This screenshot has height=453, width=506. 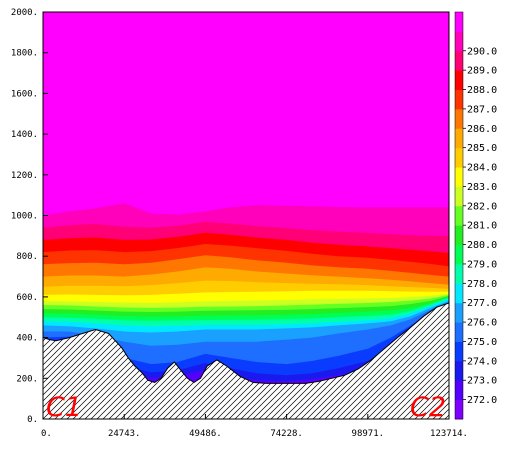 I want to click on colorbar-label: 279.0, so click(x=482, y=264).